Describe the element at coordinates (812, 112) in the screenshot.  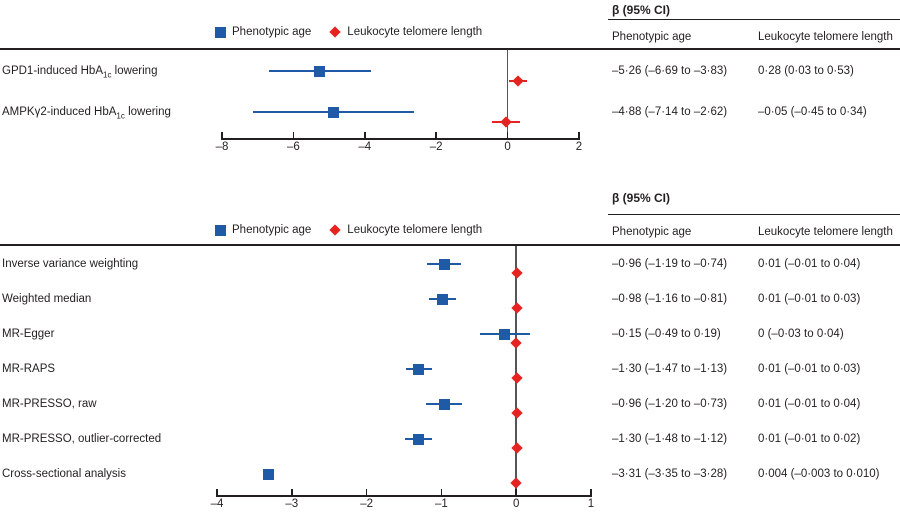
I see `telomere-length-value: –0·05 (–0·45 to 0·34)` at that location.